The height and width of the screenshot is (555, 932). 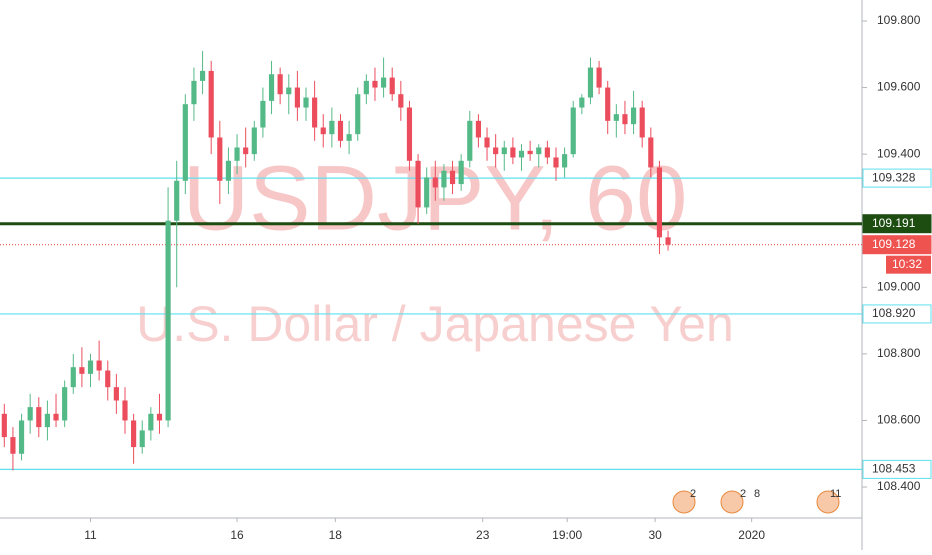 I want to click on watermark-description: U.S. Dollar / Japanese Yen, so click(x=435, y=324).